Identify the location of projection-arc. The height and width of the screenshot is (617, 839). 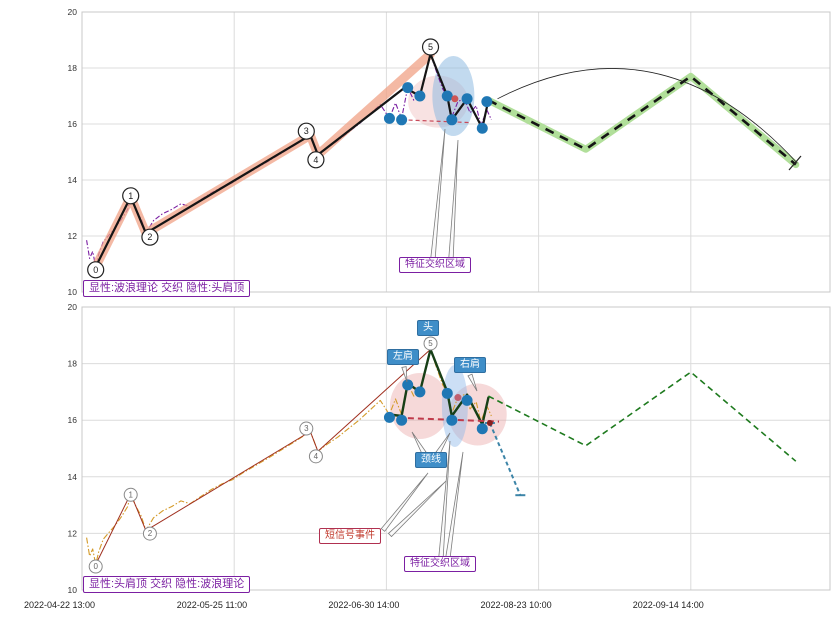
(647, 116).